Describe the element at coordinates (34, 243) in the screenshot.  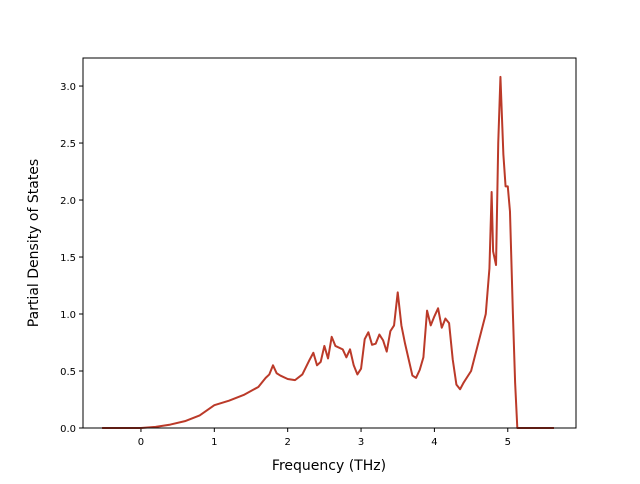
I see `y-axis-label: Partial Density of States` at that location.